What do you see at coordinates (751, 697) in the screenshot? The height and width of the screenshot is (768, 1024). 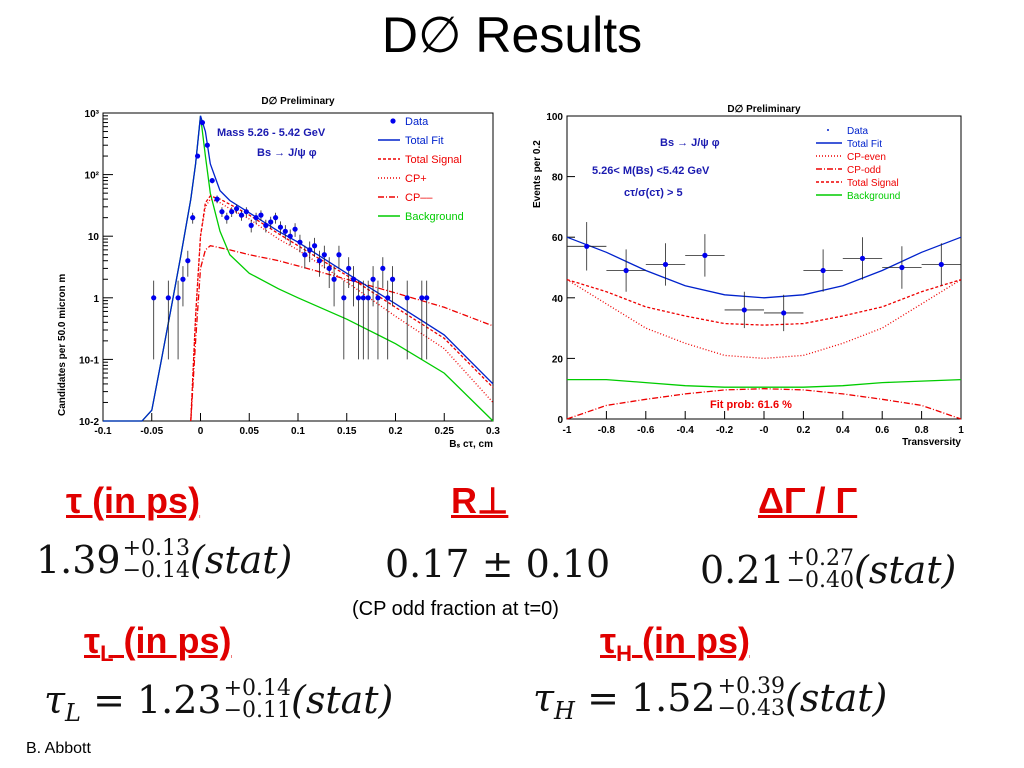 I see `tau-h-errors: +0.39 −0.43` at bounding box center [751, 697].